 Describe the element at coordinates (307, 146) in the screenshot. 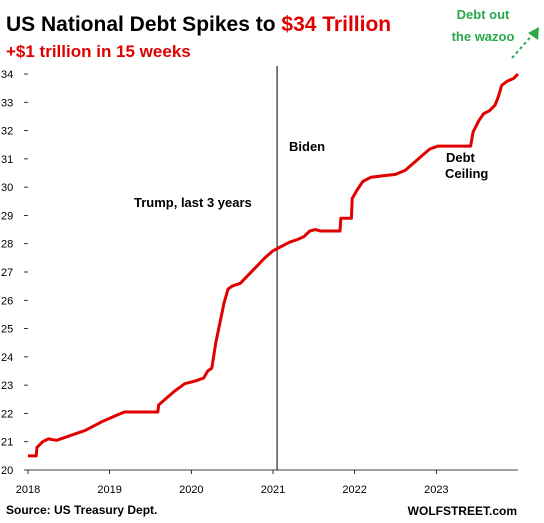

I see `annotation-biden: Biden` at that location.